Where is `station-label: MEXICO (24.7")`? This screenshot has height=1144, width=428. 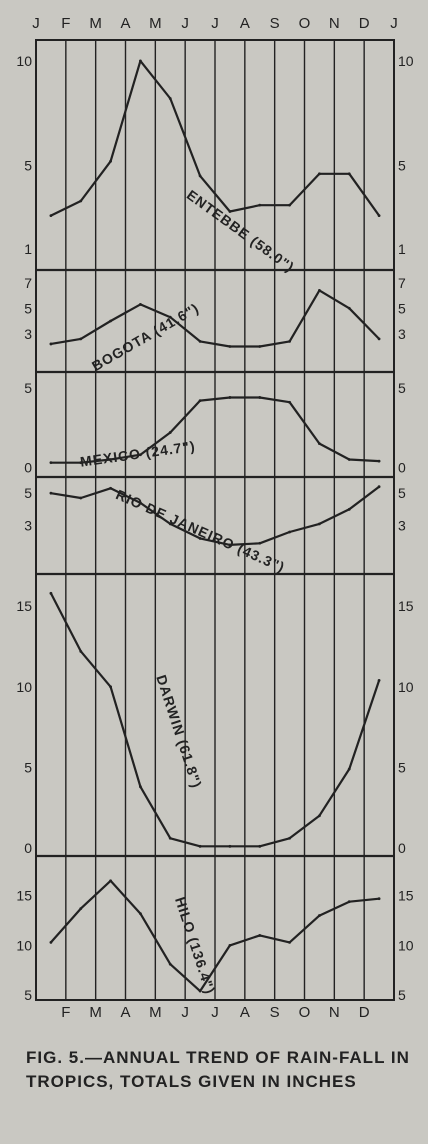 station-label: MEXICO (24.7") is located at coordinates (137, 454).